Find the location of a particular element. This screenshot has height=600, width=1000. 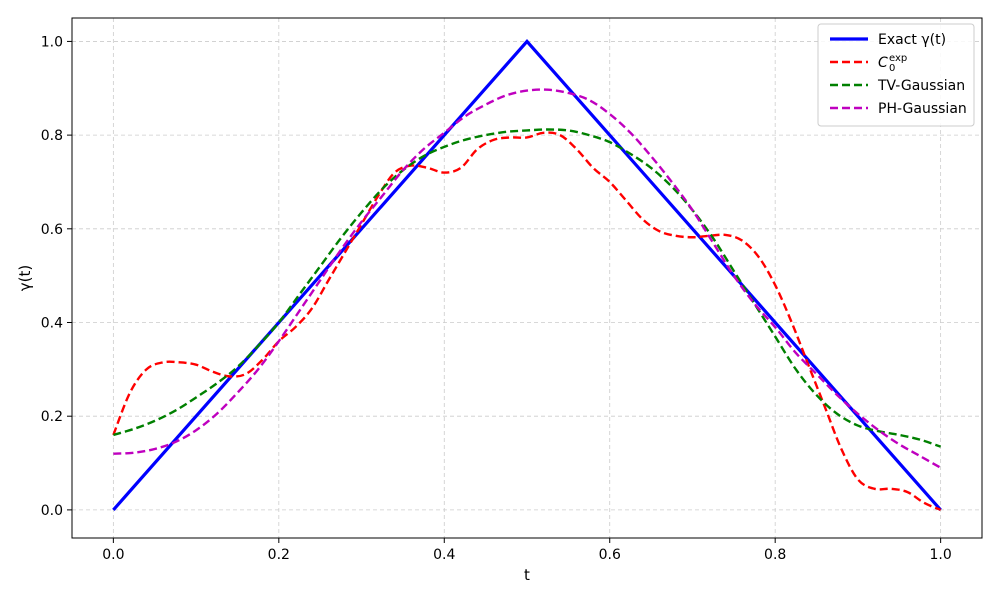

legend-label-c0exp: C is located at coordinates (883, 63).